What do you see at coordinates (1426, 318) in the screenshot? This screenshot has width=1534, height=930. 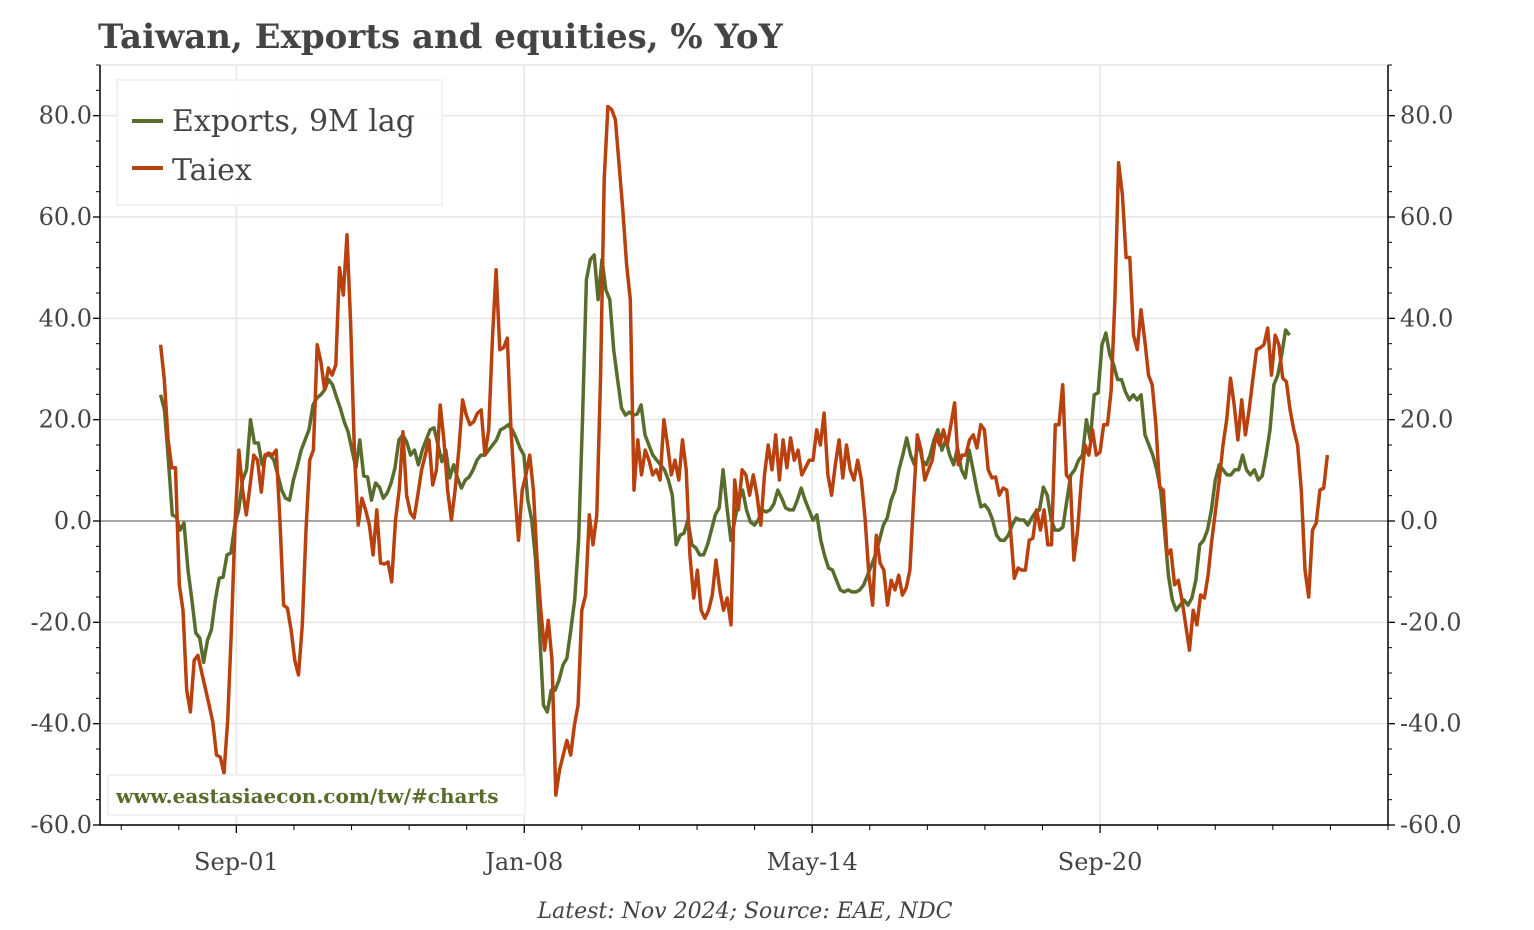 I see `y-tick-label-right: 40.0` at bounding box center [1426, 318].